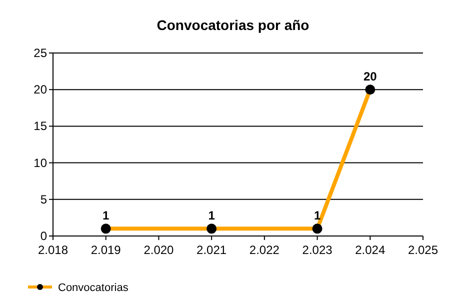 The image size is (450, 300). What do you see at coordinates (41, 89) in the screenshot?
I see `y-tick-label: 20` at bounding box center [41, 89].